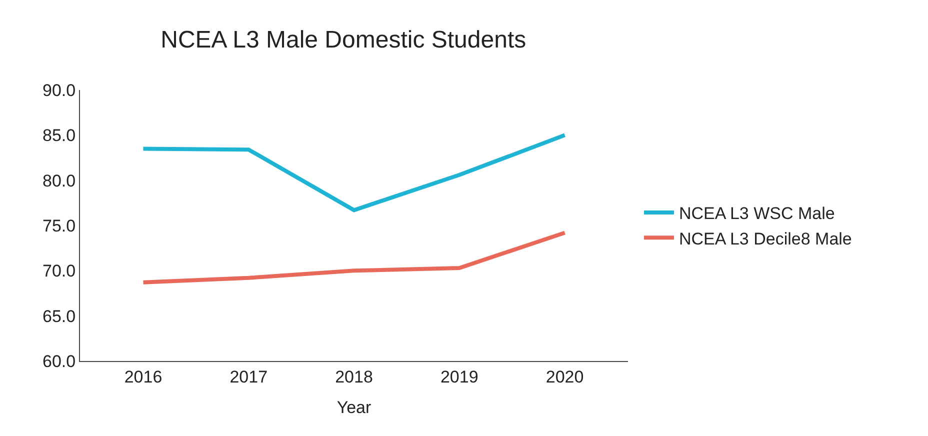 This screenshot has width=928, height=436. Describe the element at coordinates (143, 376) in the screenshot. I see `x-tick-label: 2016` at that location.